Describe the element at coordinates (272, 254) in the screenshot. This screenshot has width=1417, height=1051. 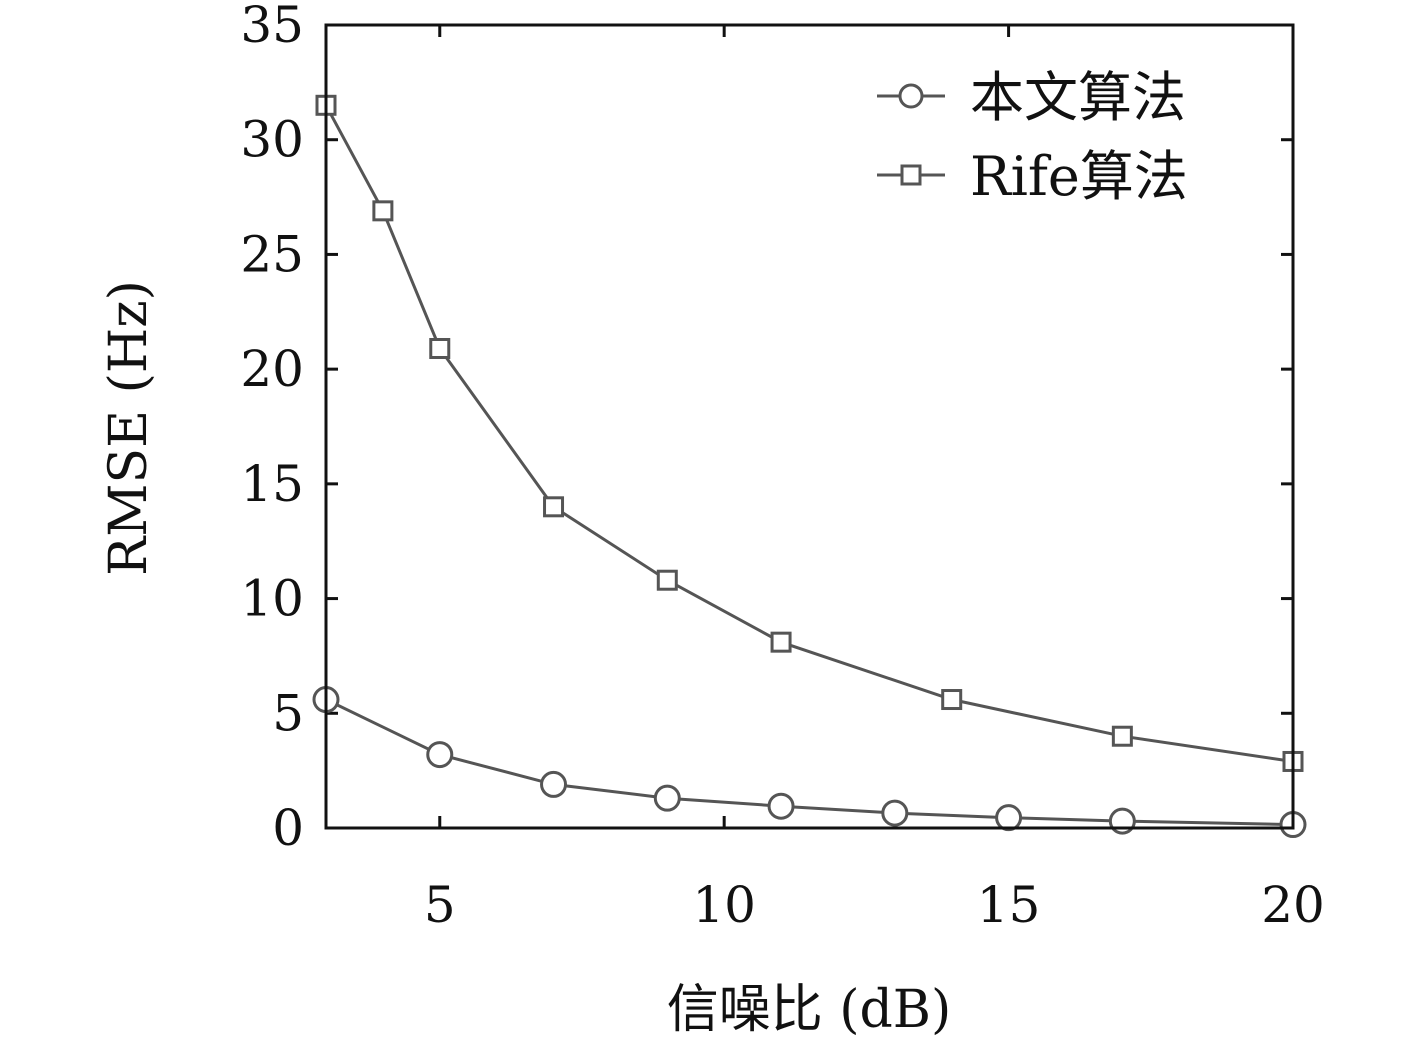
I see `y-tick-label: 25` at that location.